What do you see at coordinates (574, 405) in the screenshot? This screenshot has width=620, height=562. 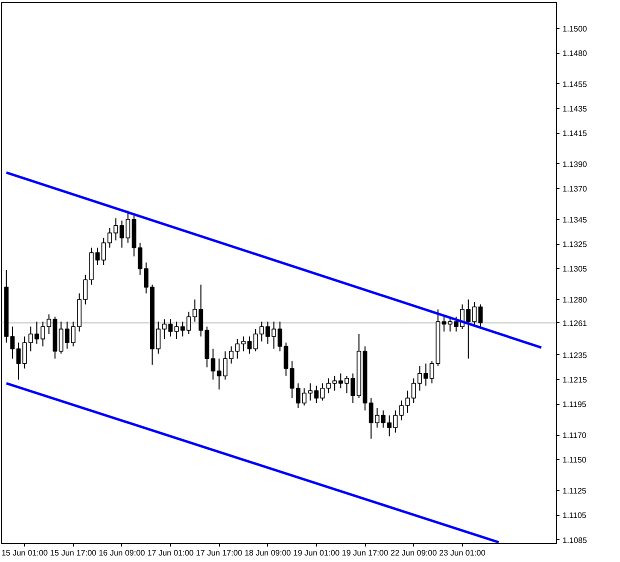 I see `y-tick-label: 1.1195` at bounding box center [574, 405].